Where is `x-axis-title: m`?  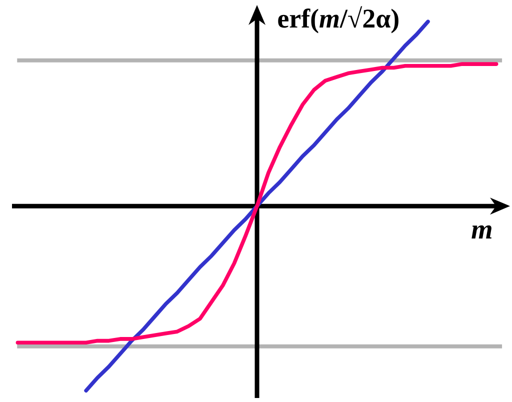
x-axis-title: m is located at coordinates (482, 231).